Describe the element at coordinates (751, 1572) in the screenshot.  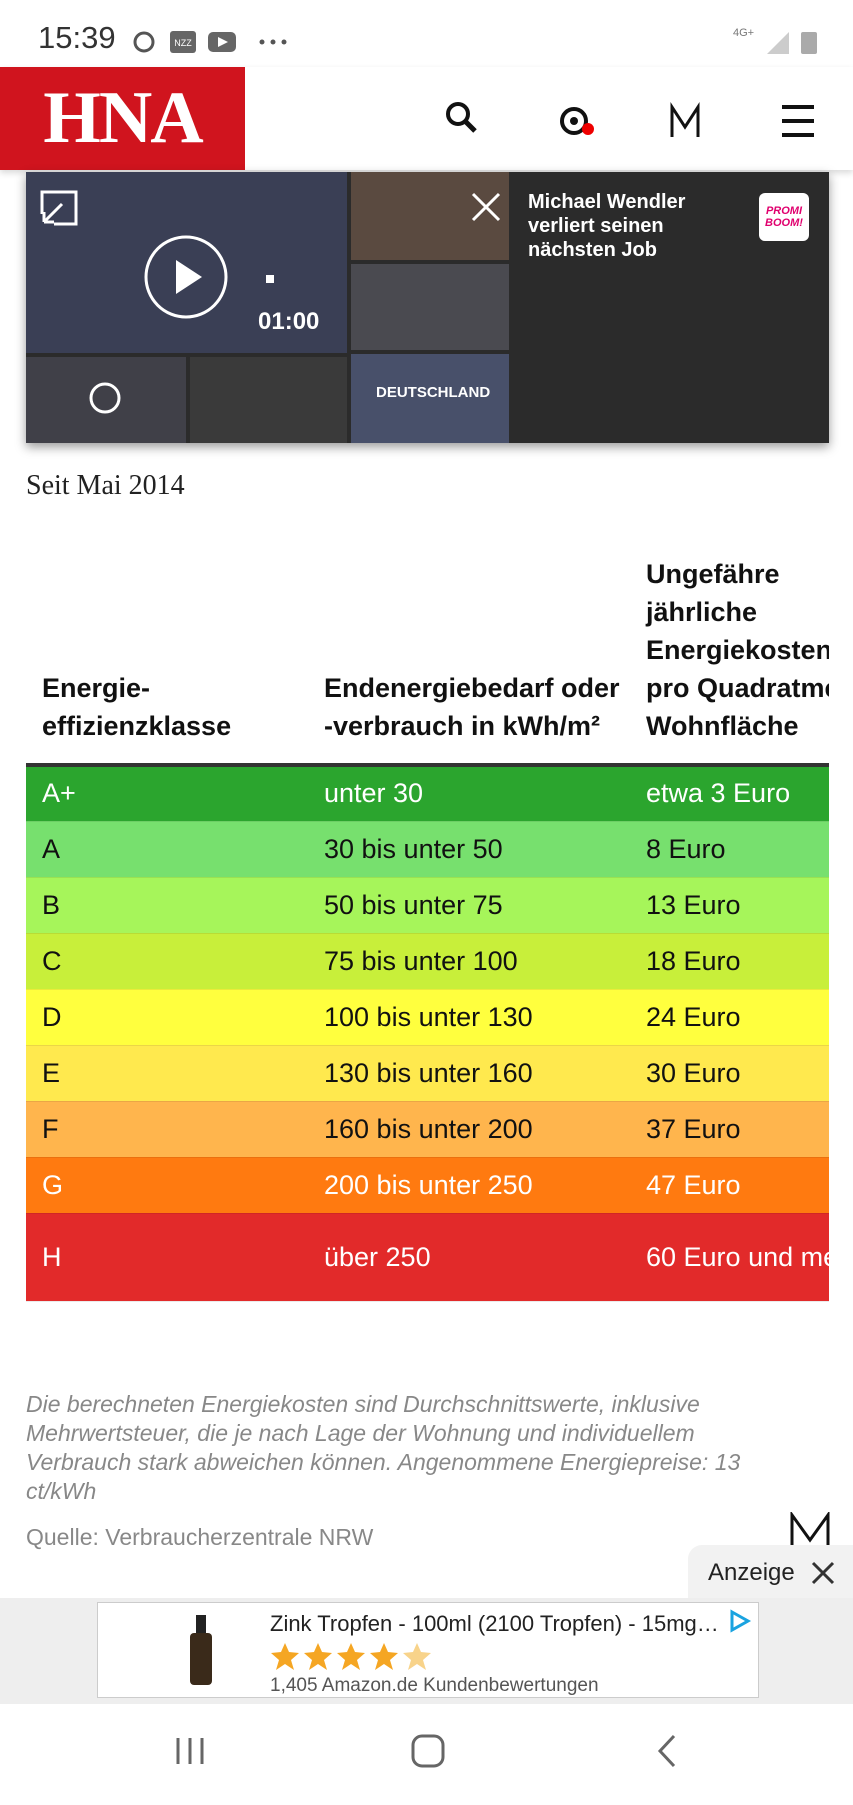
I see `ad-label: Anzeige` at that location.